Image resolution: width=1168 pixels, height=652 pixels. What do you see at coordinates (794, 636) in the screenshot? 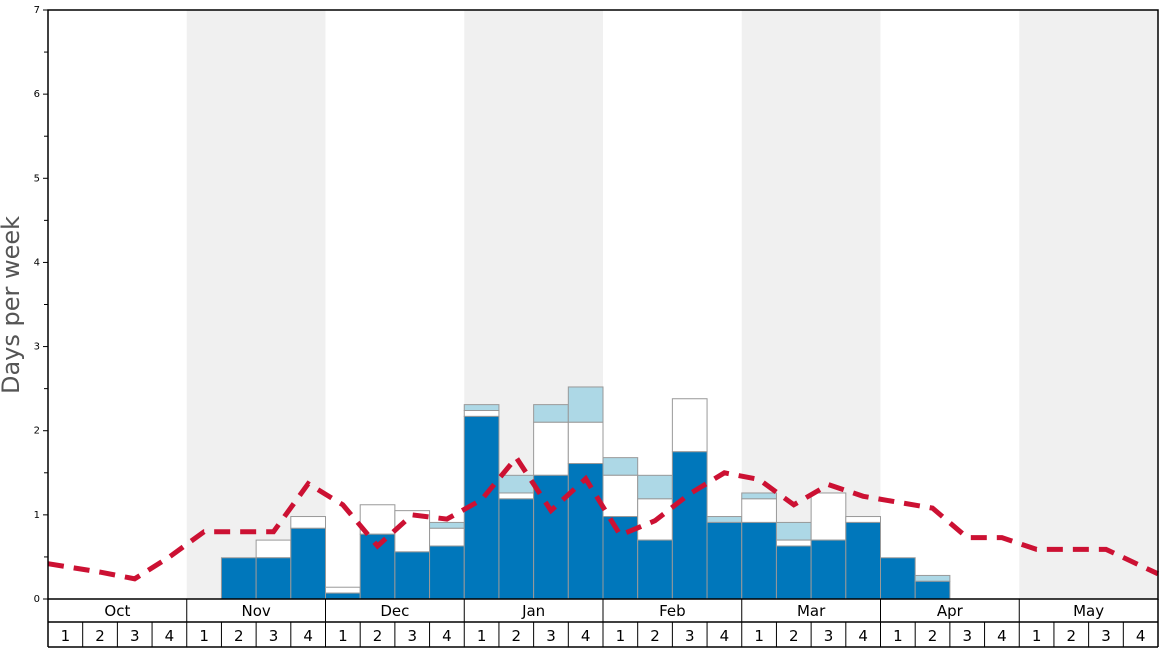
I see `week-label-mar-2: 2` at bounding box center [794, 636].